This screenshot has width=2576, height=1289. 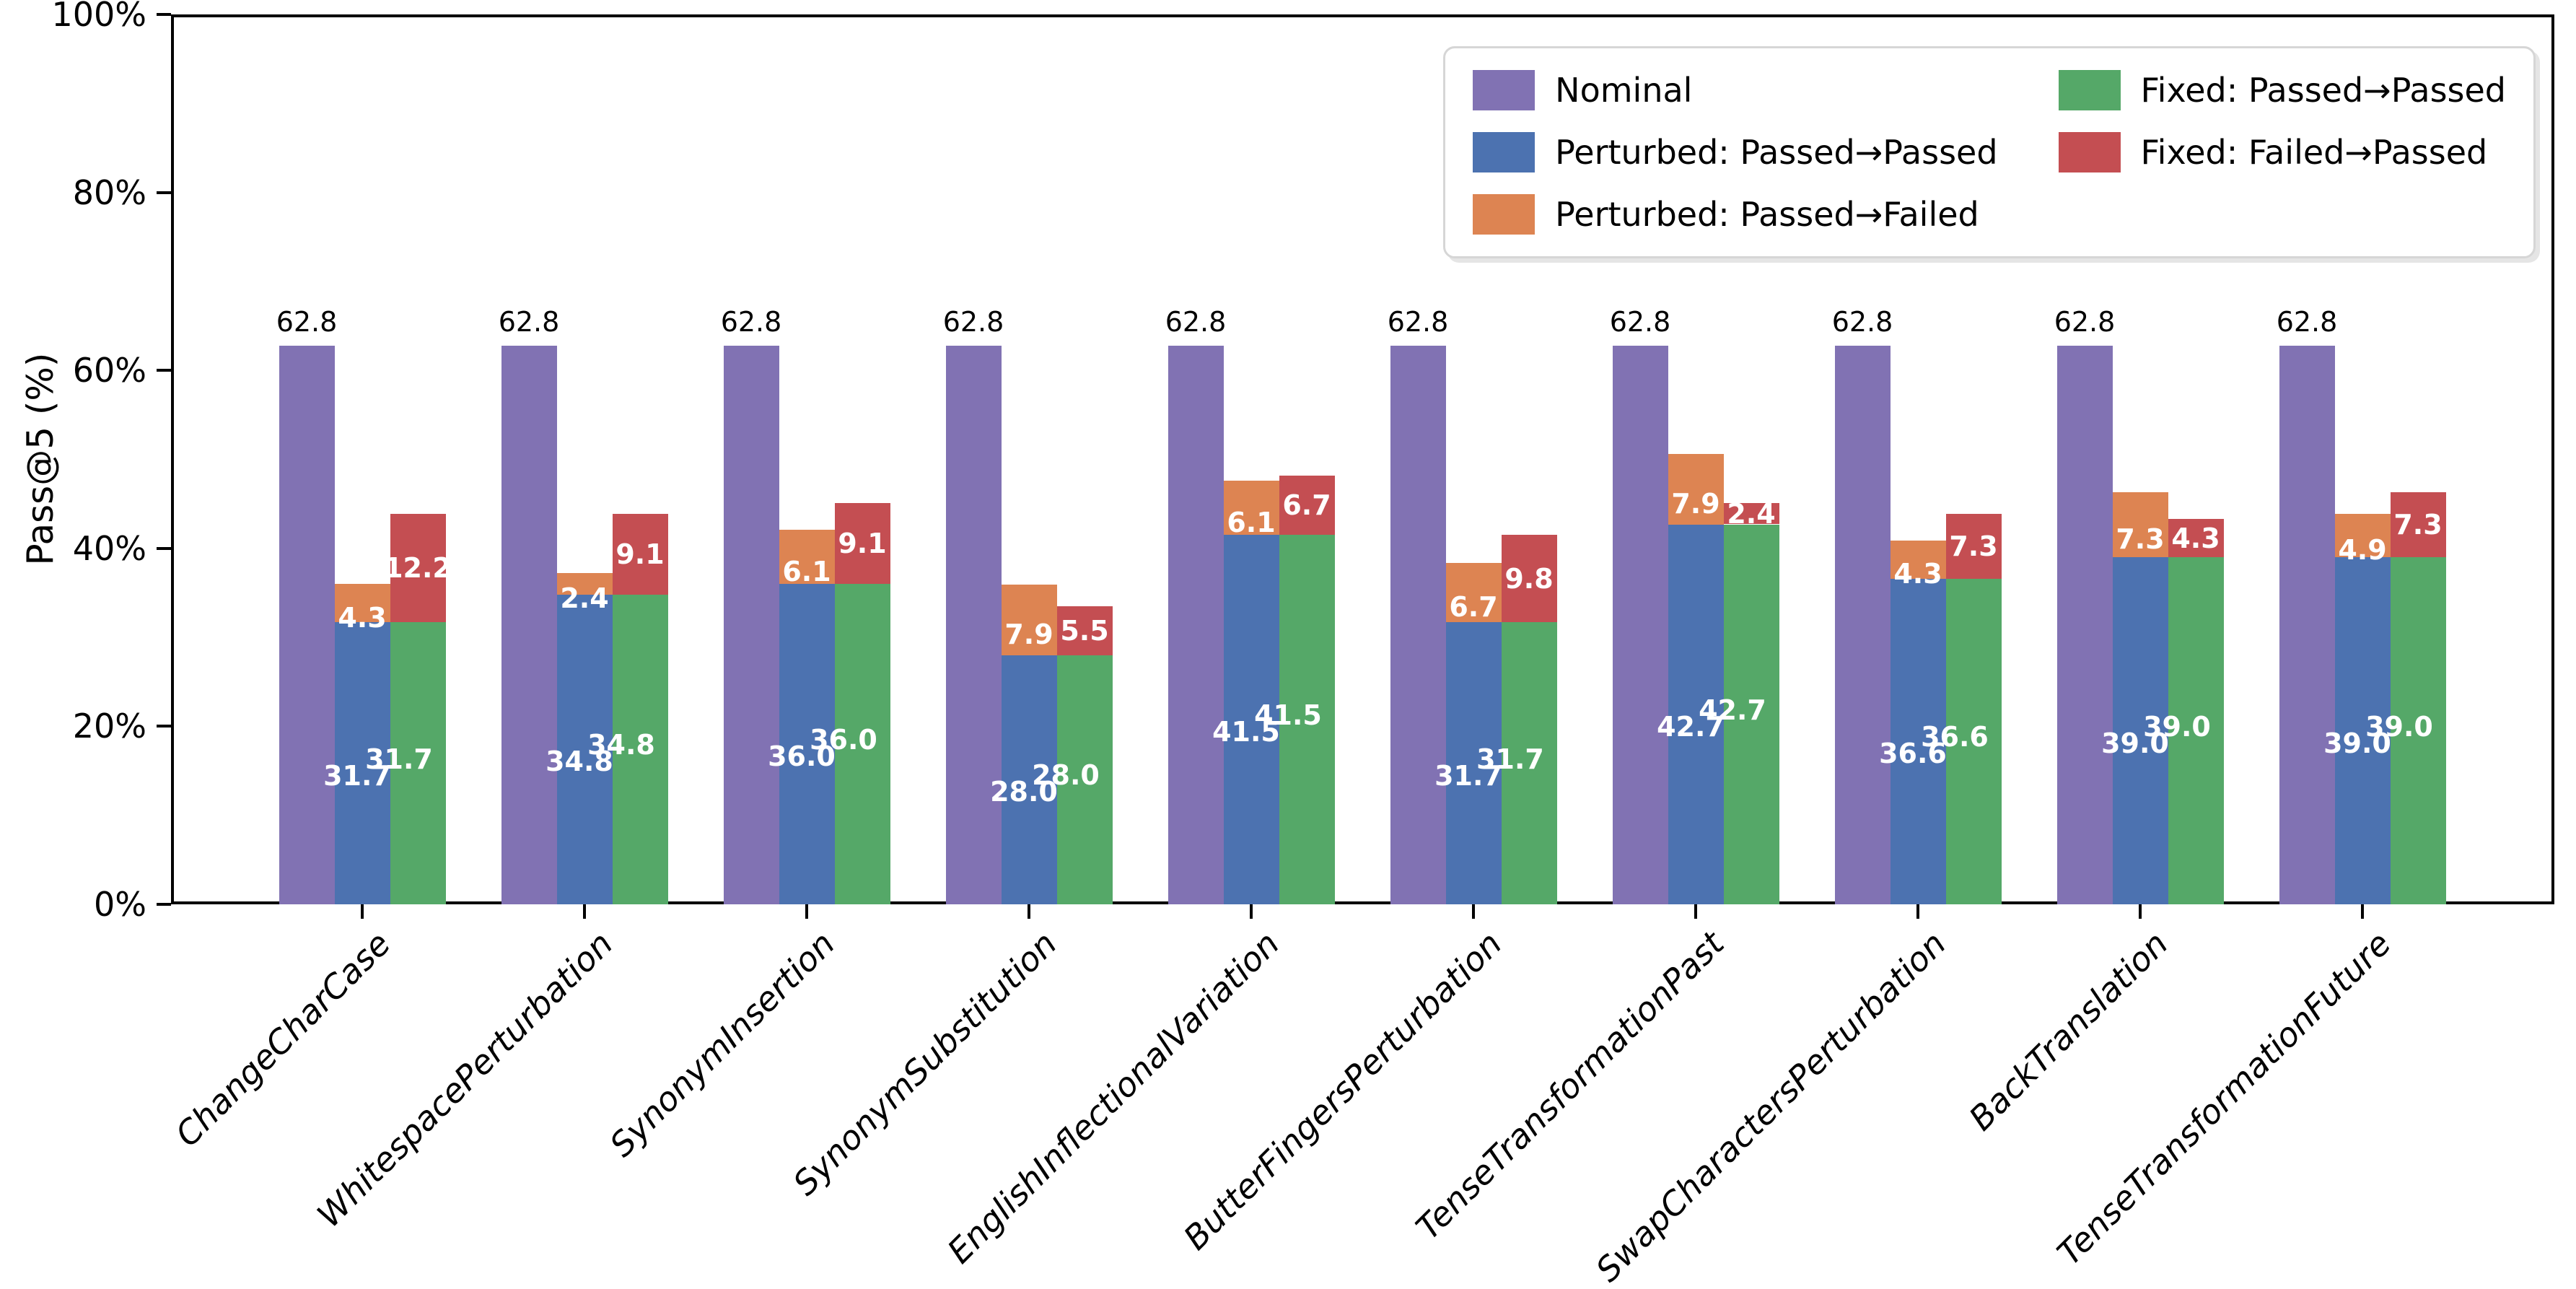 What do you see at coordinates (807, 571) in the screenshot?
I see `perturbed-passed-failed-label: 6.1` at bounding box center [807, 571].